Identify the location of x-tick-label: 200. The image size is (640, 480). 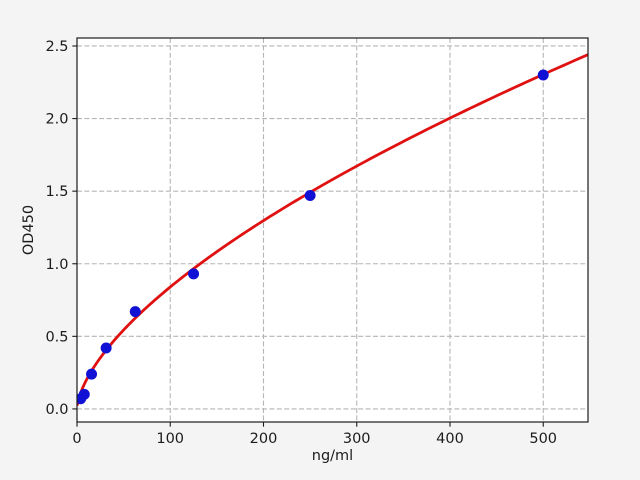
(264, 439).